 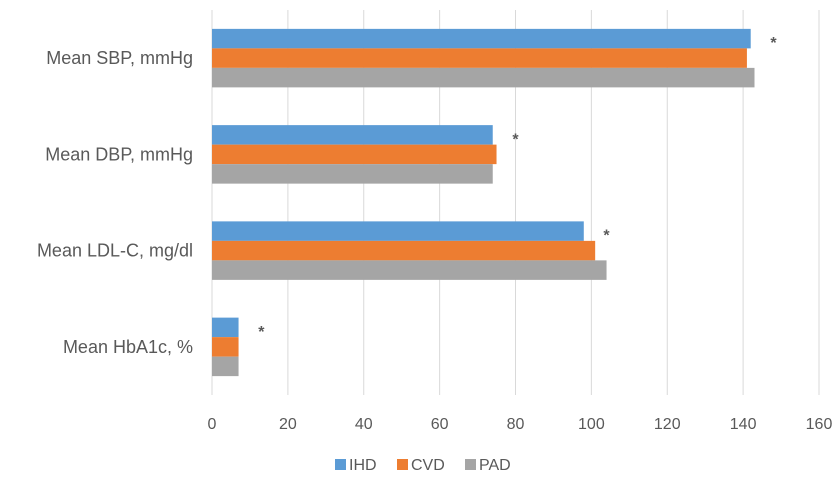 I want to click on category-label: Mean SBP, mmHg, so click(x=119, y=58).